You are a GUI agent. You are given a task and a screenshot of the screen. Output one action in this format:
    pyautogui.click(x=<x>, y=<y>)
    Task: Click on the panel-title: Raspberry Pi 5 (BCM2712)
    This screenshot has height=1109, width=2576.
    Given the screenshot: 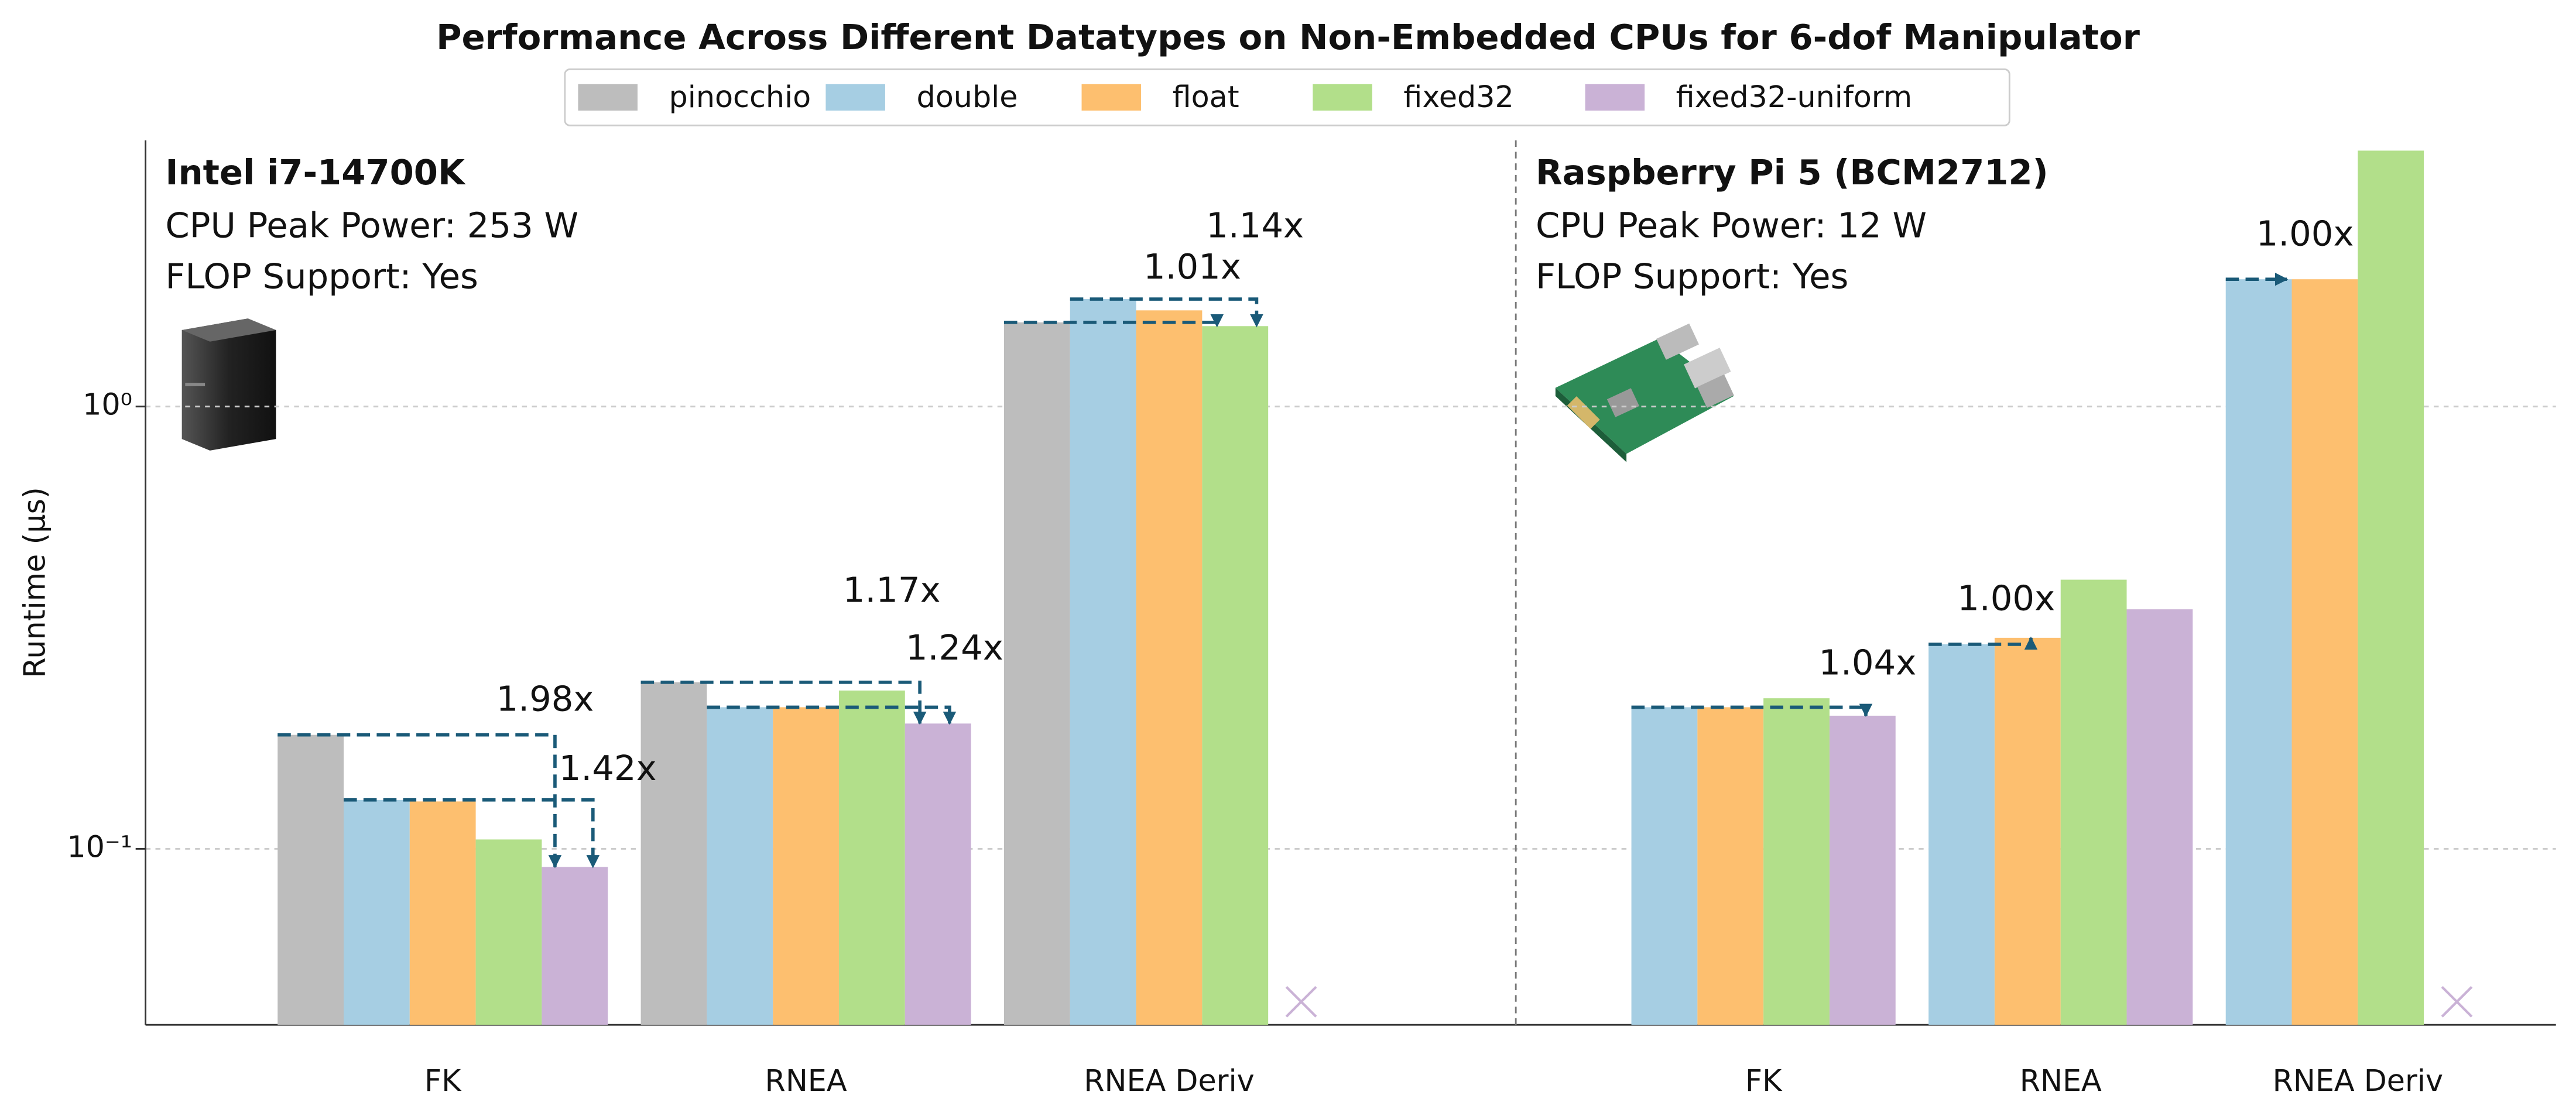 What is the action you would take?
    pyautogui.click(x=1792, y=172)
    